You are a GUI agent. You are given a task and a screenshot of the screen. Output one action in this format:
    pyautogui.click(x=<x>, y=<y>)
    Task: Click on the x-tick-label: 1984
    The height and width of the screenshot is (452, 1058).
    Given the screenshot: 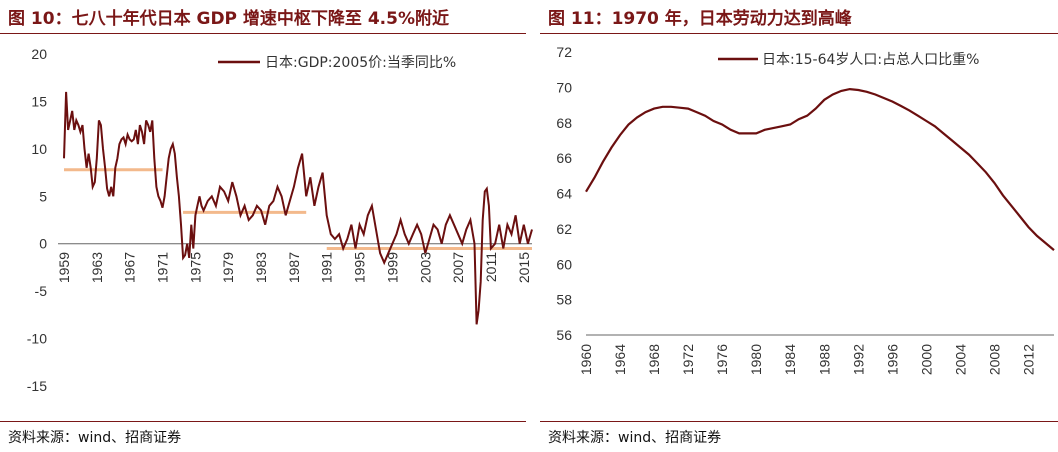 What is the action you would take?
    pyautogui.click(x=790, y=359)
    